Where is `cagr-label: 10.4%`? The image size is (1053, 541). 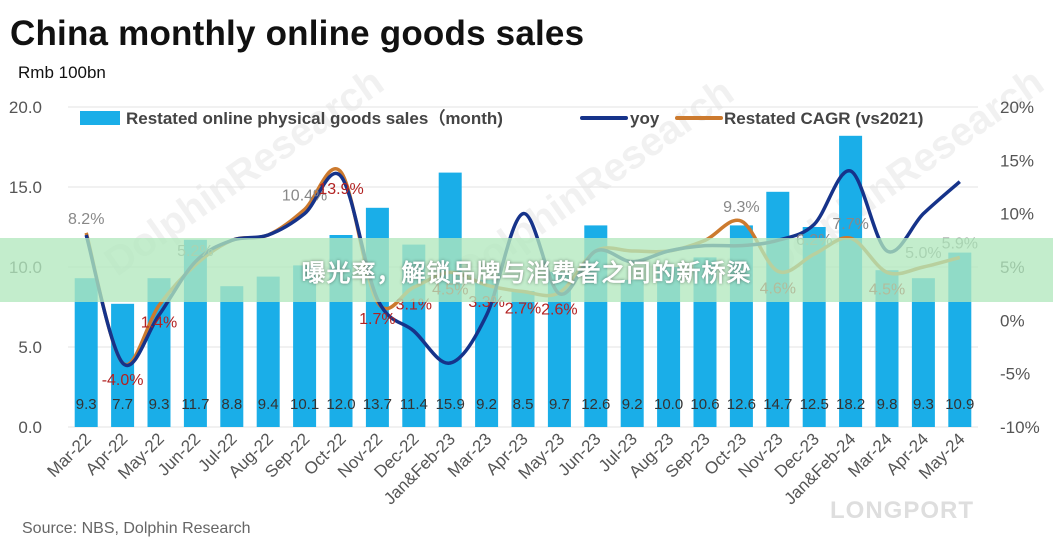 cagr-label: 10.4% is located at coordinates (304, 195).